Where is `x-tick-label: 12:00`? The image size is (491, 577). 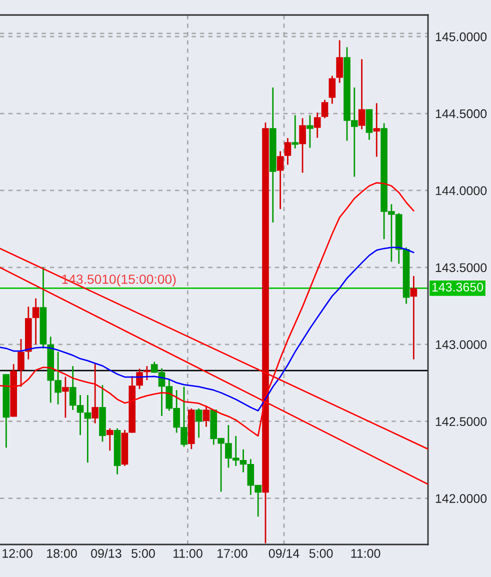 x-tick-label: 12:00 is located at coordinates (17, 553).